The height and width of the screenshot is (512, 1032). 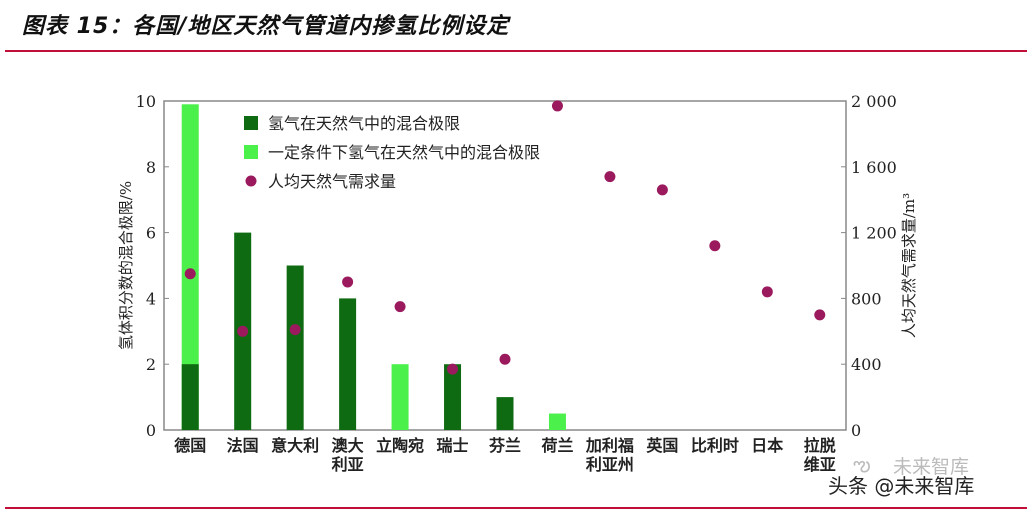 I want to click on y2-tick-label: 800, so click(x=866, y=298).